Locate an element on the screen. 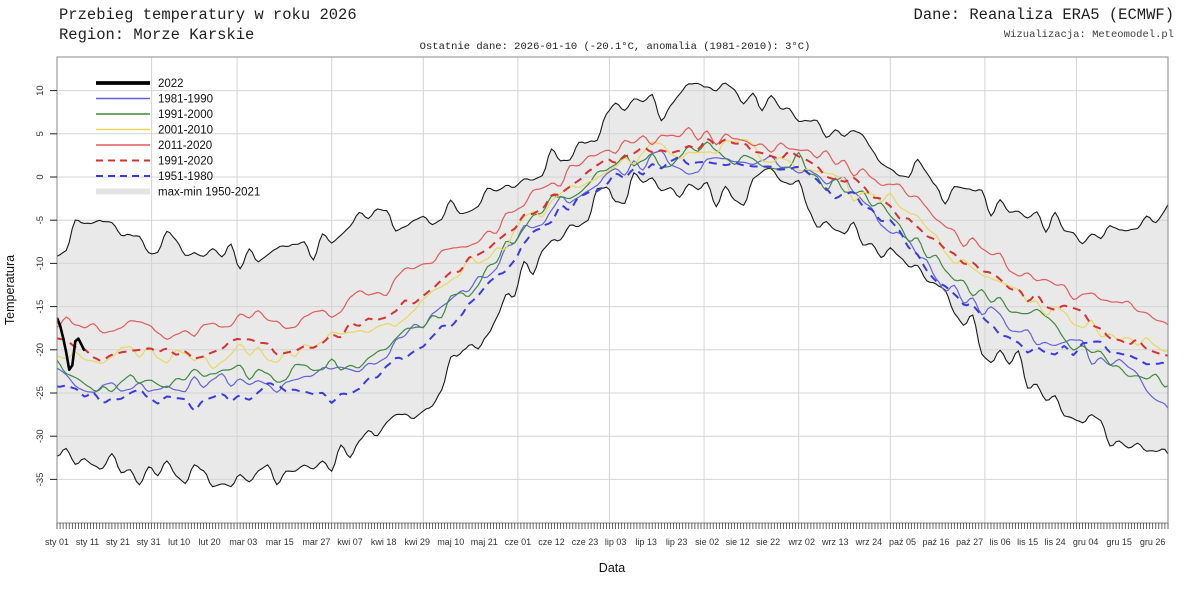 This screenshot has width=1200, height=600. svg-text: gru 15 is located at coordinates (1119, 542).